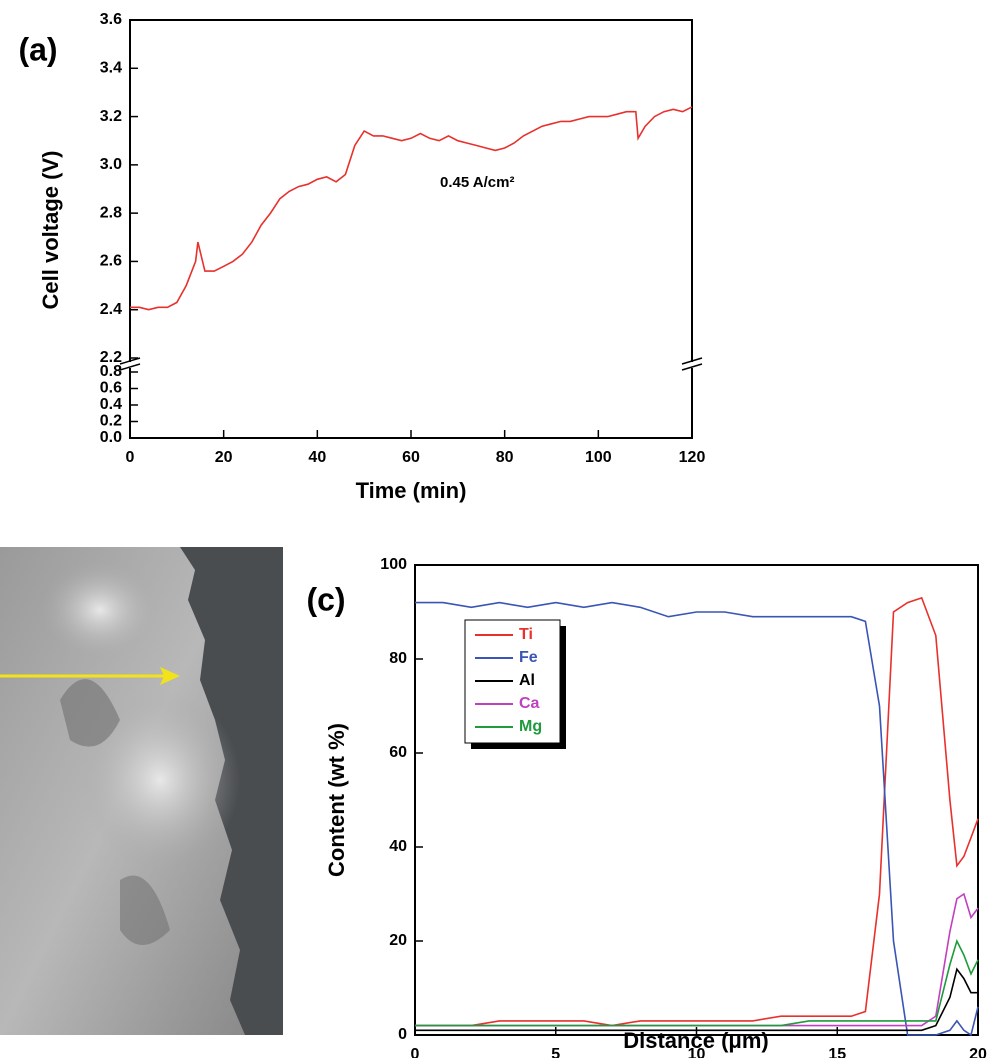 The height and width of the screenshot is (1058, 991). I want to click on y-tick-label: 0.4, so click(111, 404).